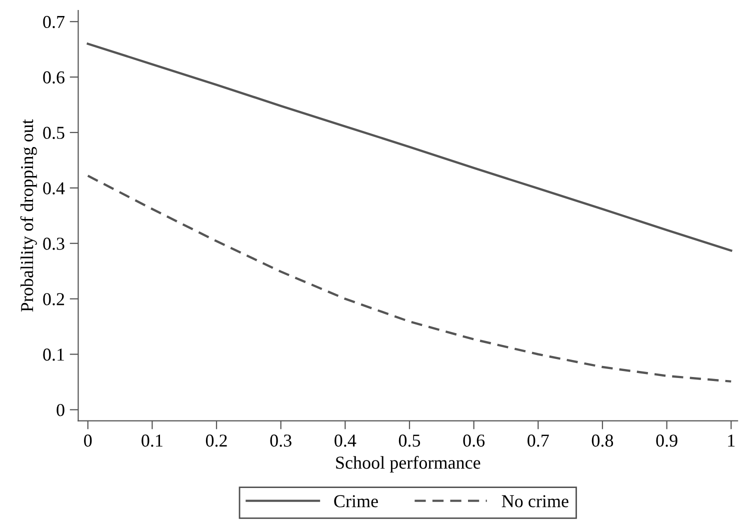 The image size is (745, 526). What do you see at coordinates (88, 440) in the screenshot?
I see `x-tick-label: 0` at bounding box center [88, 440].